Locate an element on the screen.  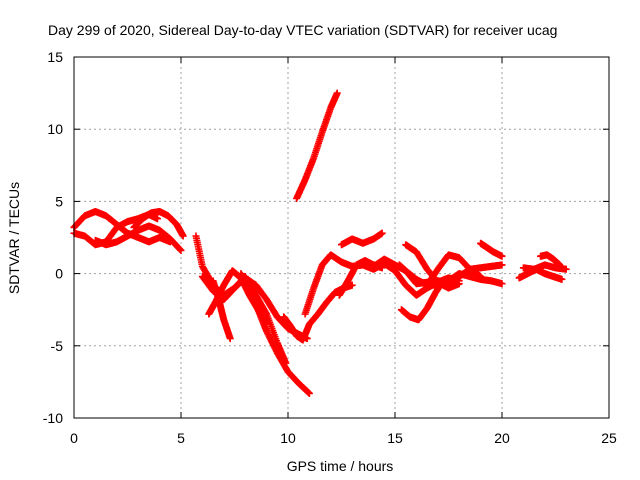
y-tick-label: 0 is located at coordinates (59, 274).